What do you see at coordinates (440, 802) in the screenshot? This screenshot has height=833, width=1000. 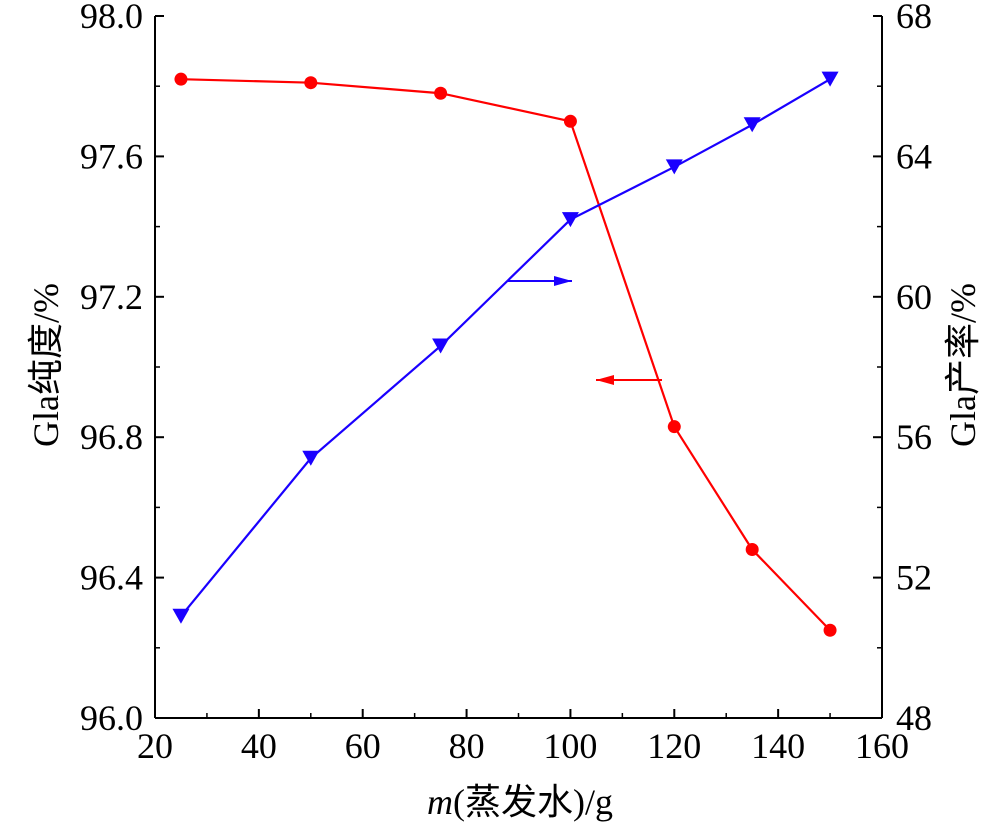 I see `x-axis-title-var: m` at bounding box center [440, 802].